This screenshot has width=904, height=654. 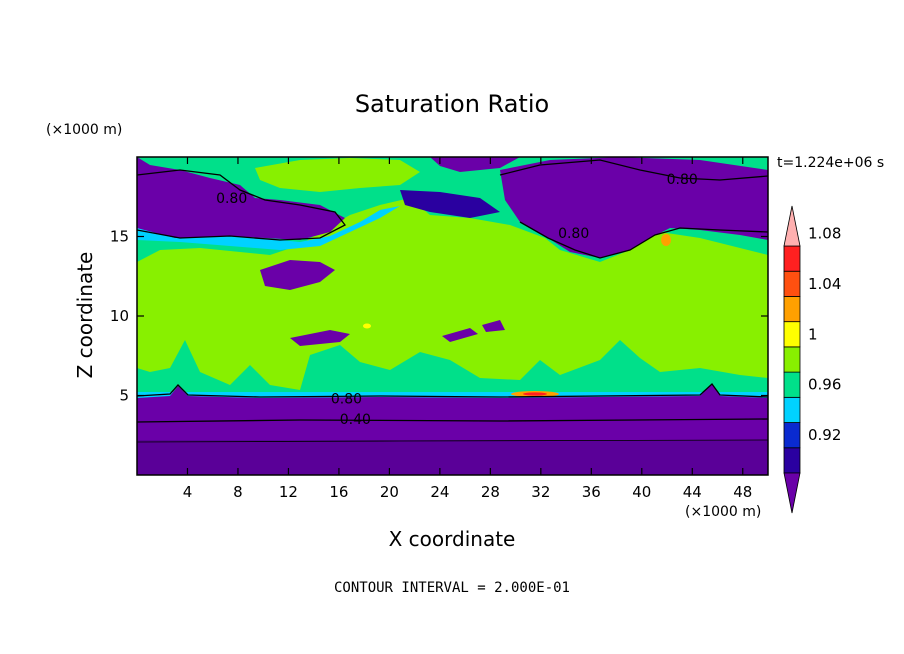 What do you see at coordinates (190, 267) in the screenshot?
I see `green-left-patch` at bounding box center [190, 267].